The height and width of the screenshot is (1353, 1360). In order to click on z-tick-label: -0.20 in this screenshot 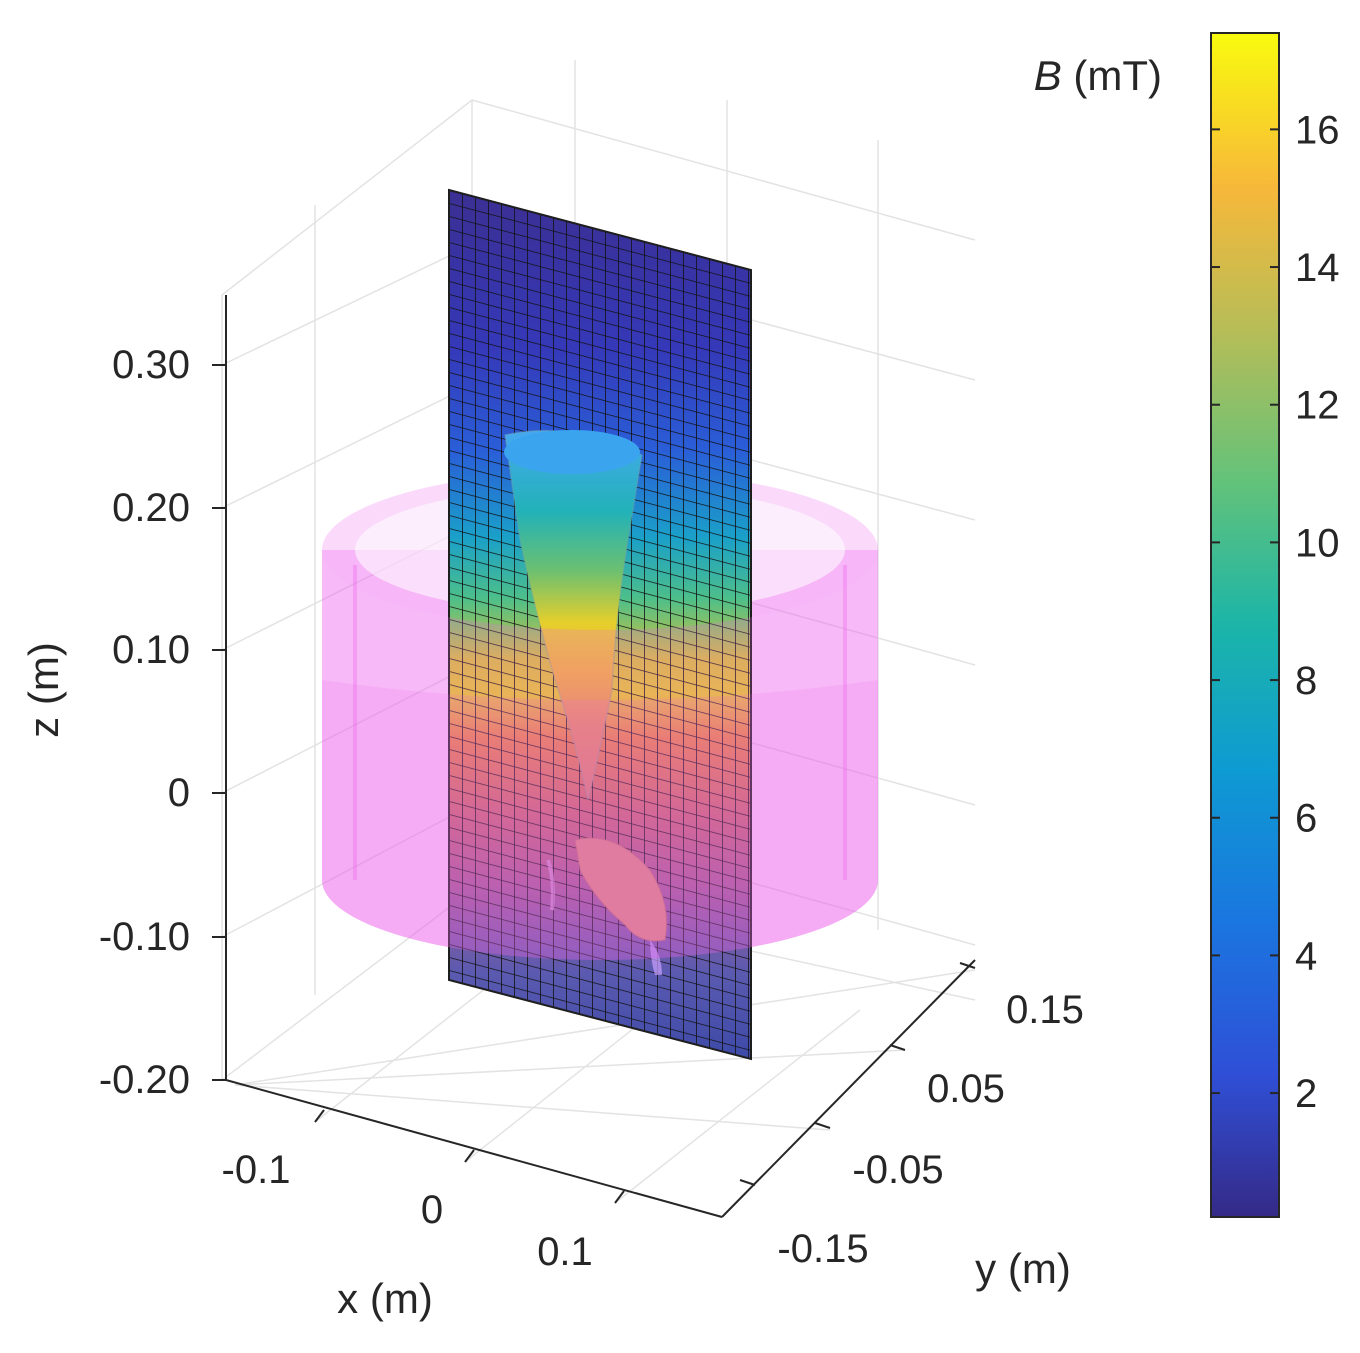, I will do `click(144, 1080)`.